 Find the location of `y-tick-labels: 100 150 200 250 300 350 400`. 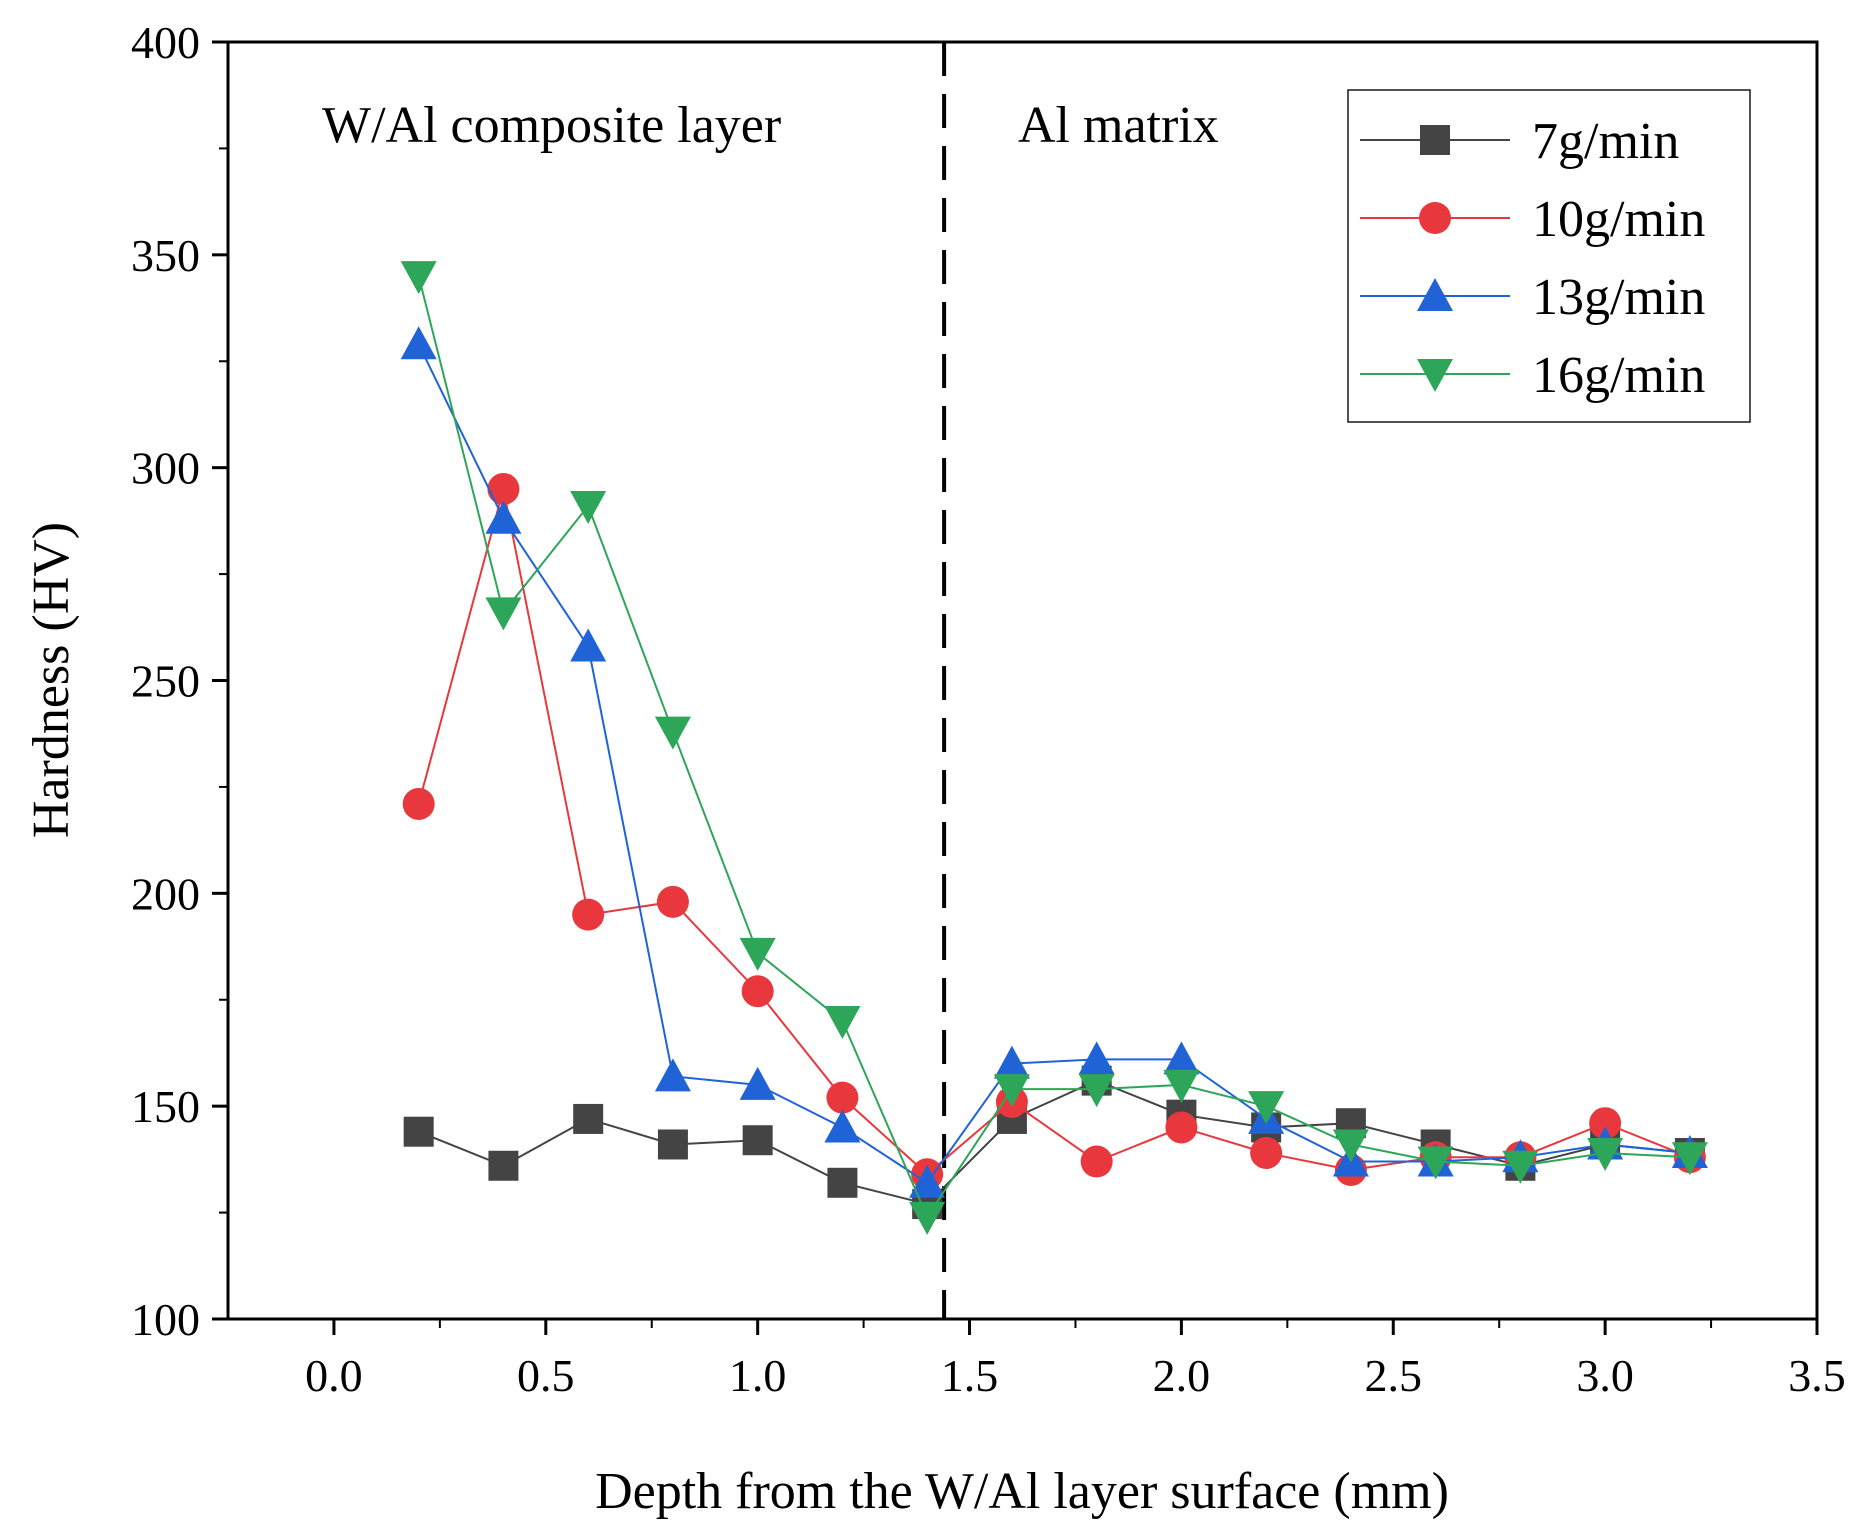

y-tick-labels: 100 150 200 250 300 350 400 is located at coordinates (165, 681).